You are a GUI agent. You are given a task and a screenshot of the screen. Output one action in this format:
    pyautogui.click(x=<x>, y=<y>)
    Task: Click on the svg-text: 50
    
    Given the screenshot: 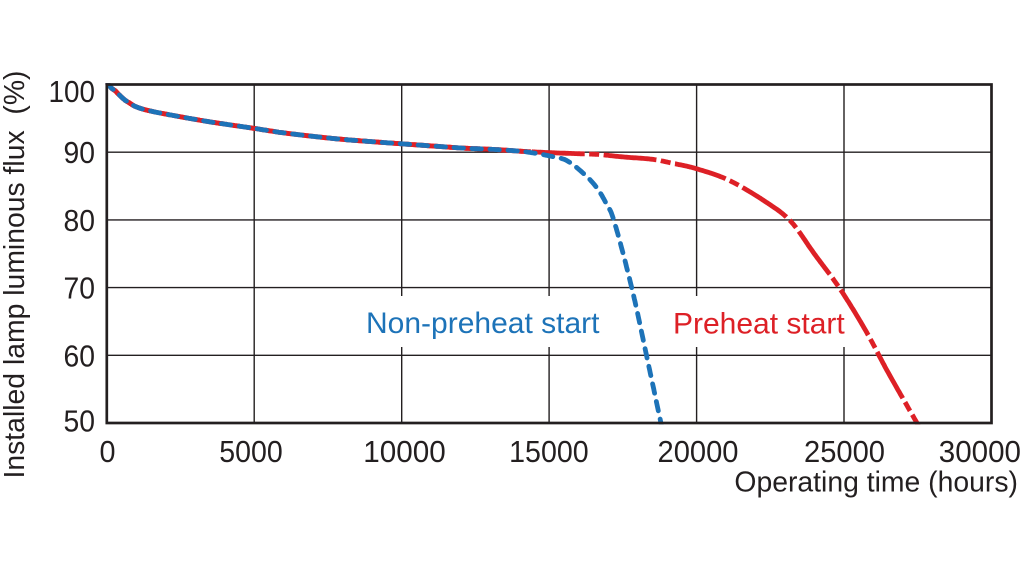 What is the action you would take?
    pyautogui.click(x=80, y=421)
    